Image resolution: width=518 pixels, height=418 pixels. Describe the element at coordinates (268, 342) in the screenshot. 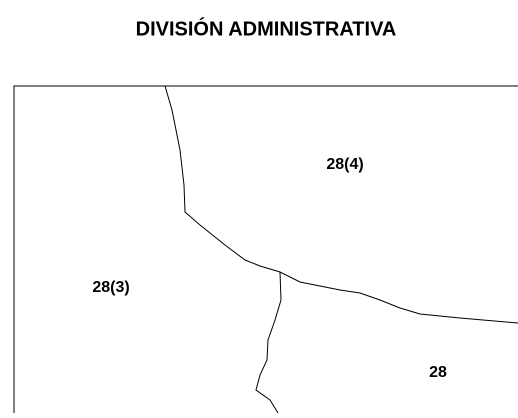

I see `boundary` at that location.